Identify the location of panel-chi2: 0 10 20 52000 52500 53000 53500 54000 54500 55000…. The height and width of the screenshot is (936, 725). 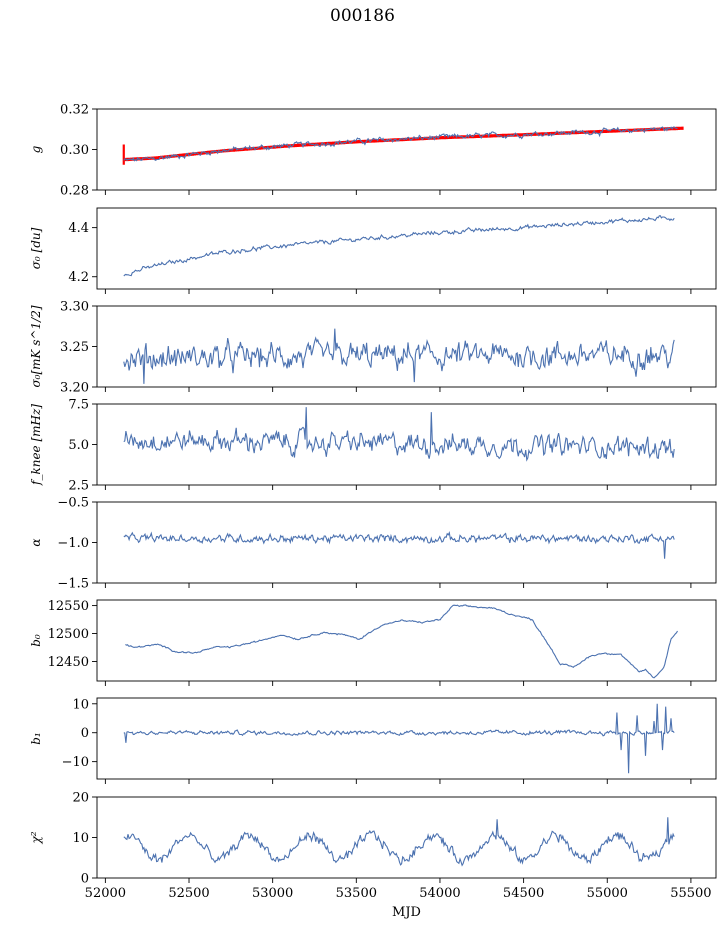
(373, 846).